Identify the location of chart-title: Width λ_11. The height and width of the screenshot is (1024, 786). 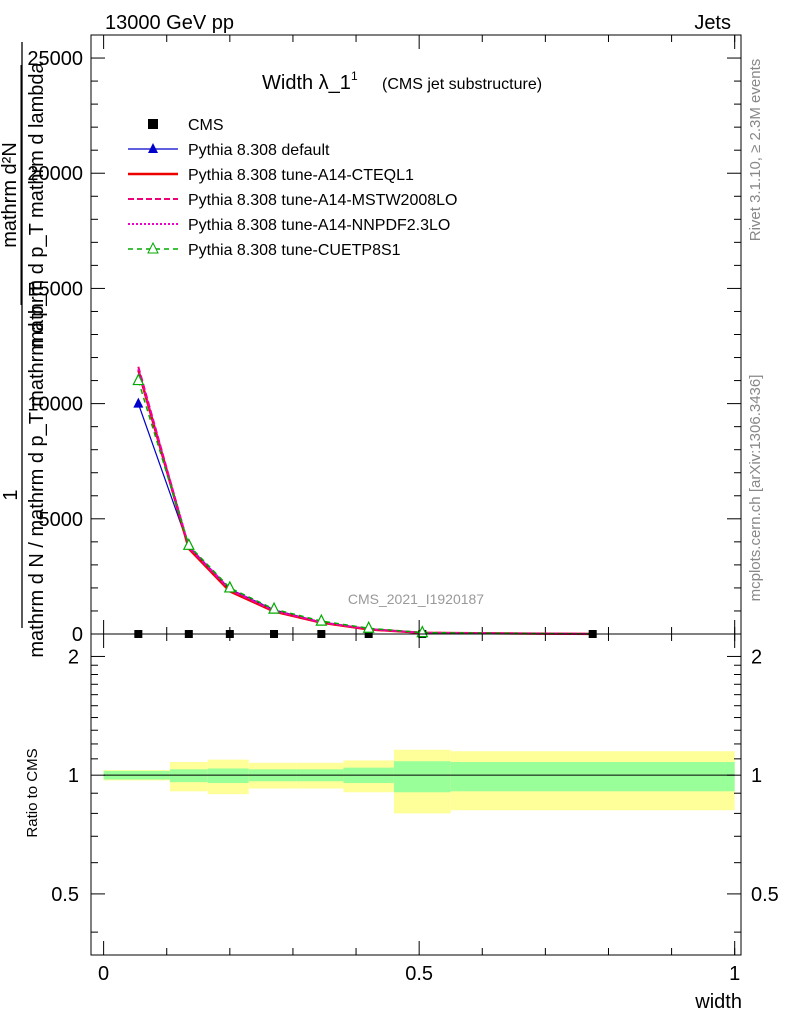
(310, 81).